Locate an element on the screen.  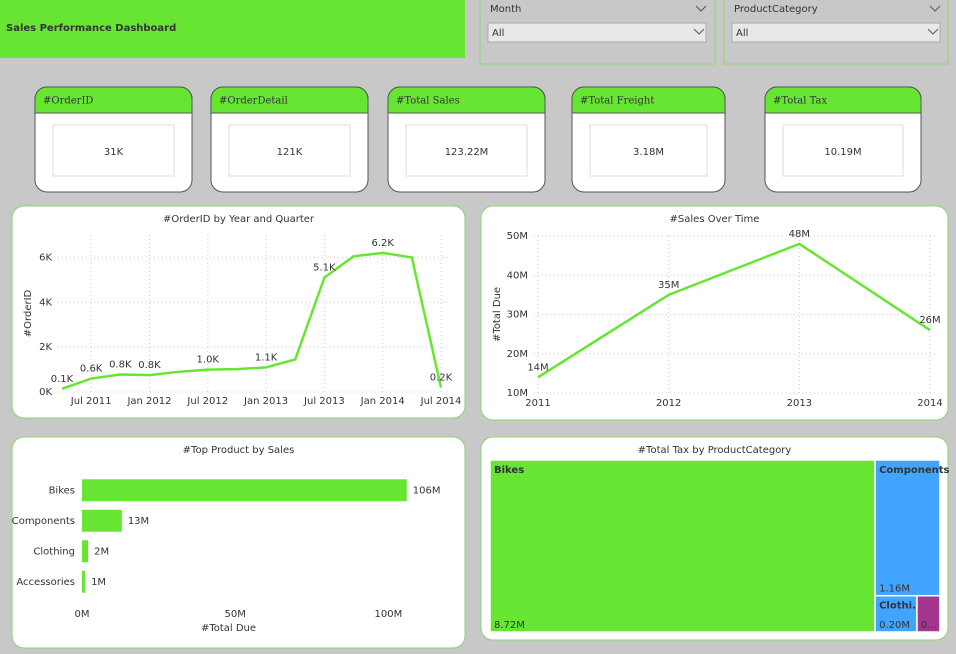
kpi-label: #Total Freight is located at coordinates (617, 101).